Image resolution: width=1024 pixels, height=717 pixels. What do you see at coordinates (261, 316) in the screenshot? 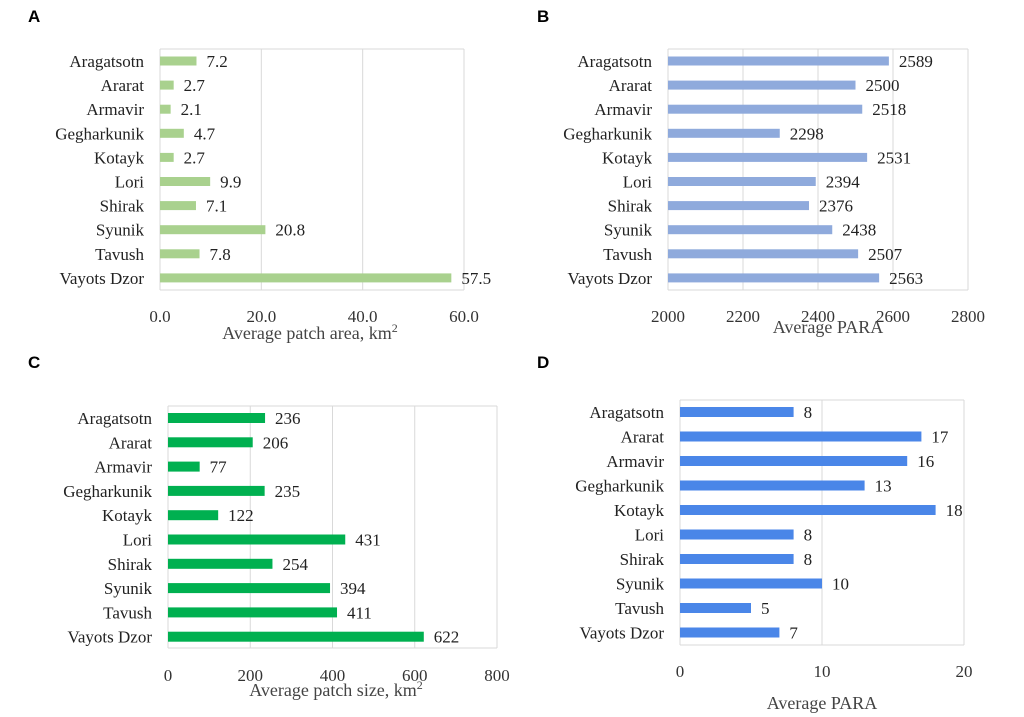
I see `x-tick-label: 20.0` at bounding box center [261, 316].